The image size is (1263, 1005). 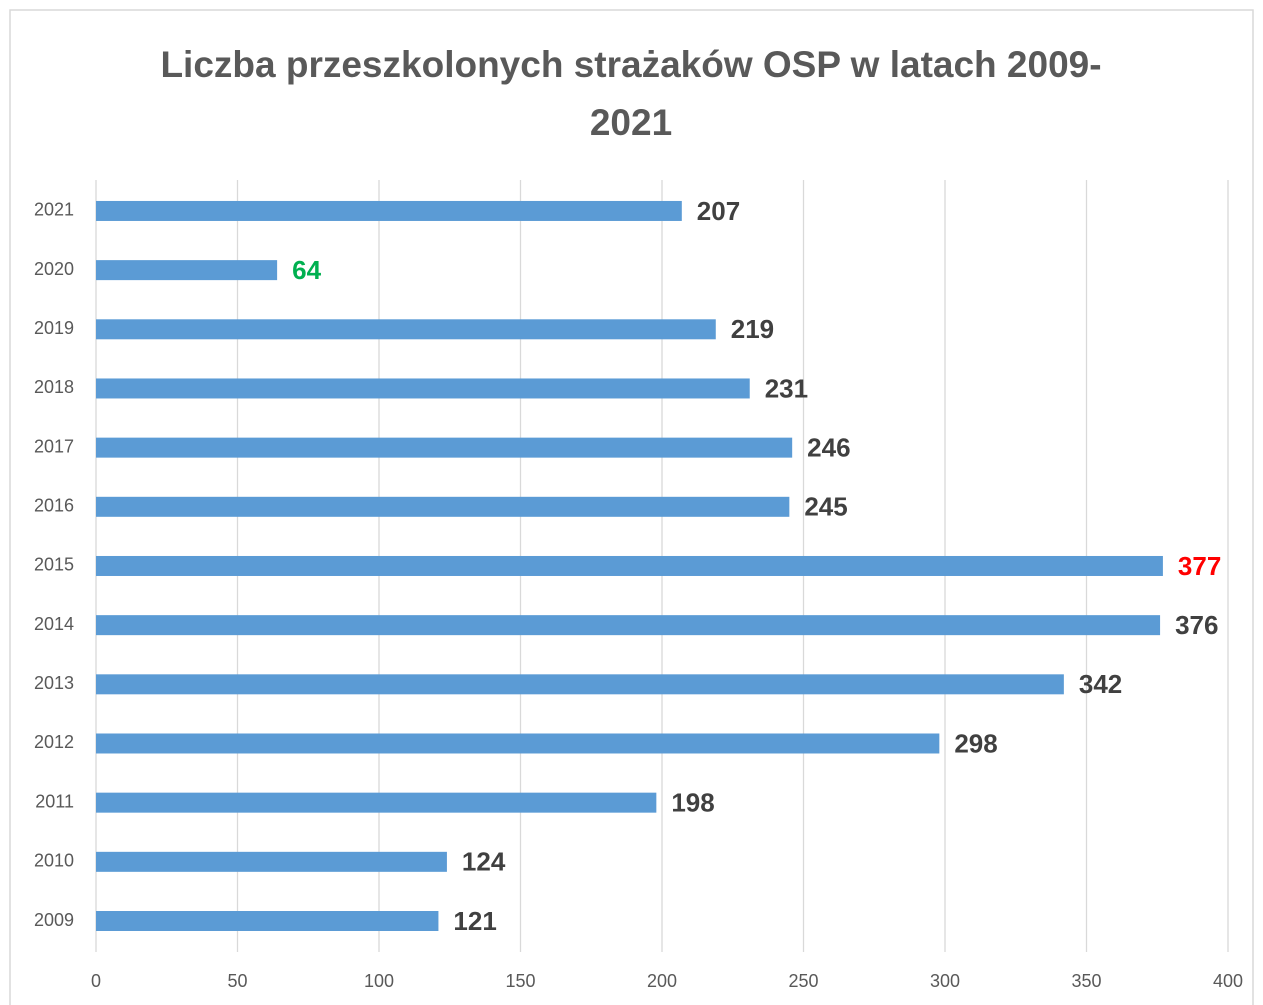 What do you see at coordinates (825, 507) in the screenshot?
I see `value-label: 245` at bounding box center [825, 507].